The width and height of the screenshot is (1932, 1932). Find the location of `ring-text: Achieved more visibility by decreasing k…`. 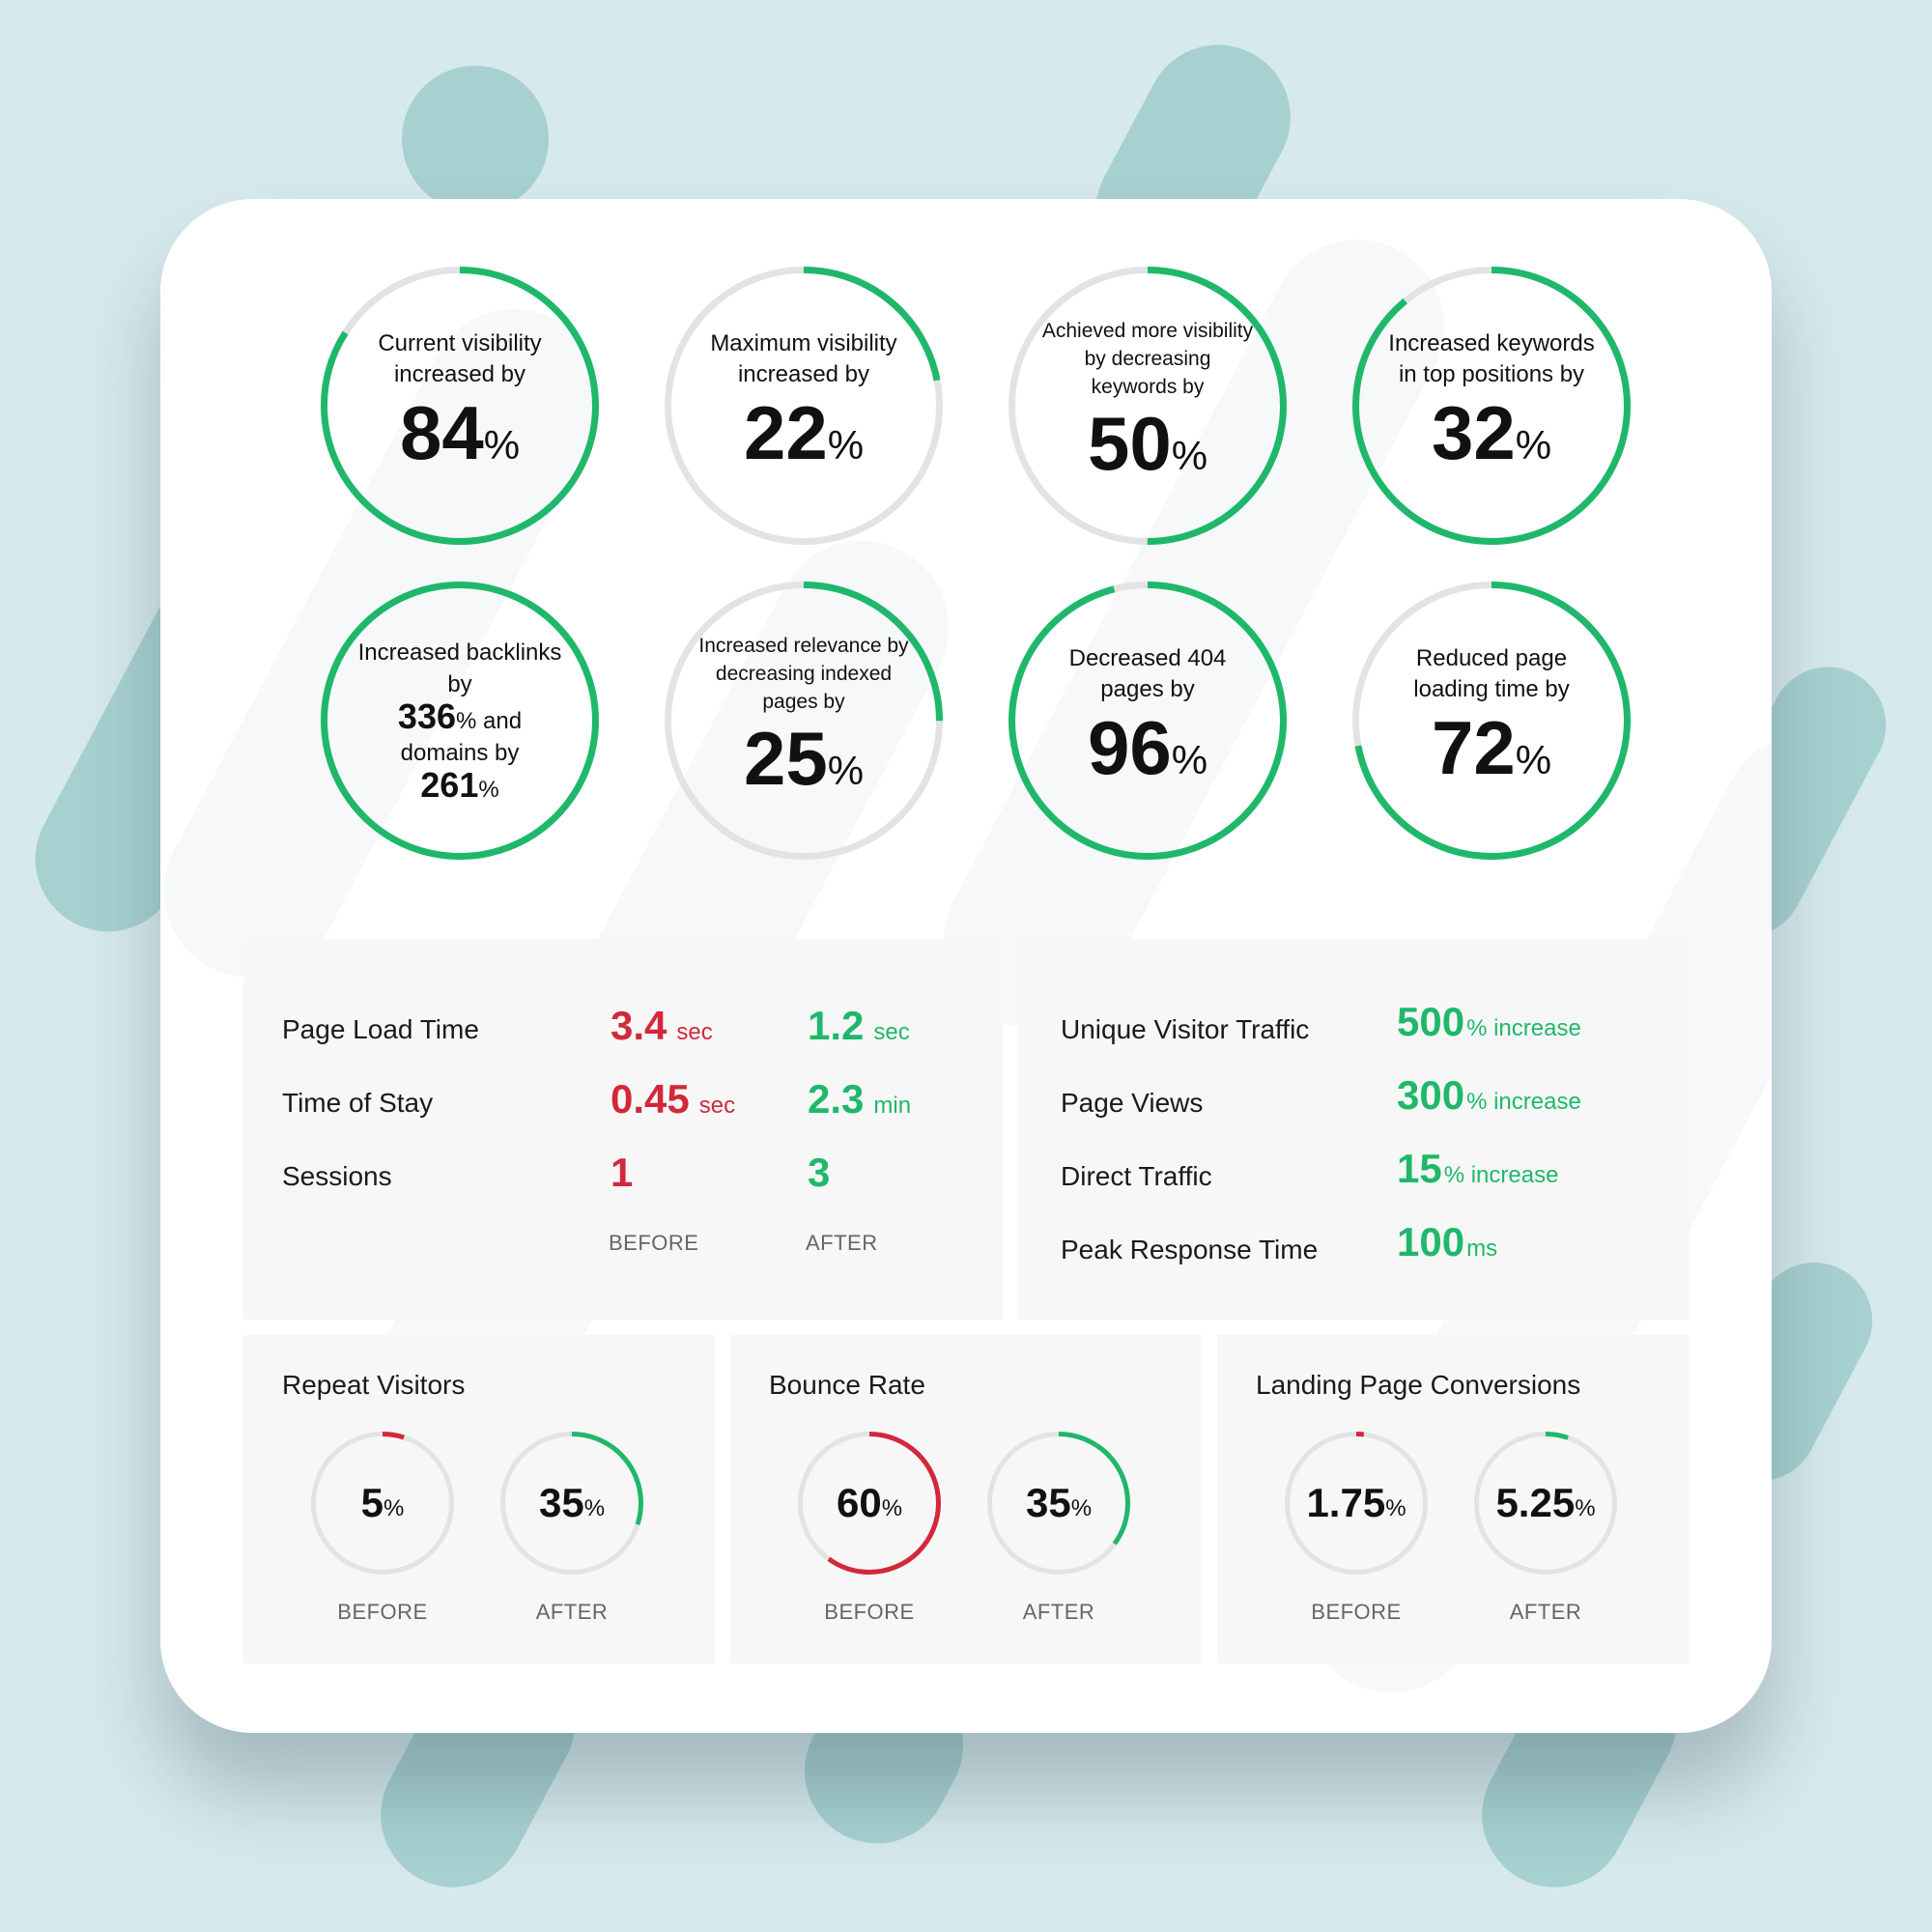

ring-text: Achieved more visibility by decreasing k… is located at coordinates (1147, 405).